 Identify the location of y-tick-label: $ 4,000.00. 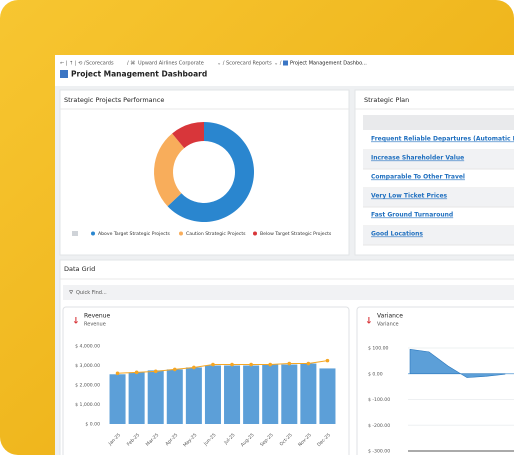
(87, 347).